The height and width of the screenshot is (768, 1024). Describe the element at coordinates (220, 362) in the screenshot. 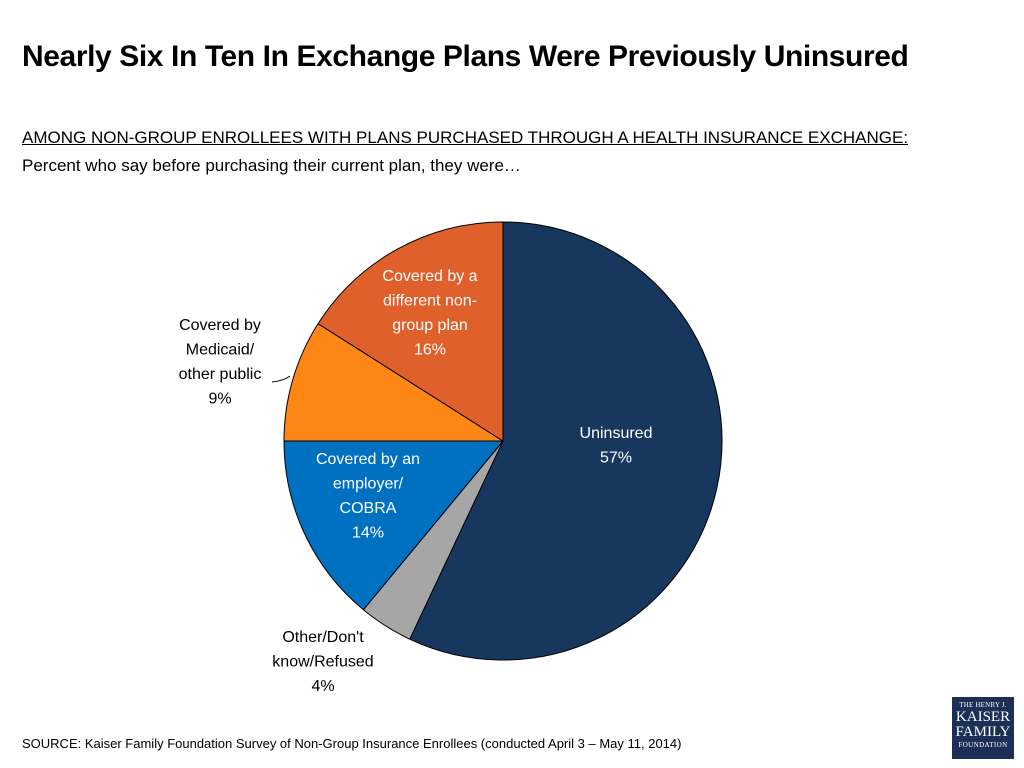

I see `slice-label-3: Covered by Medicaid/other public 9%` at that location.